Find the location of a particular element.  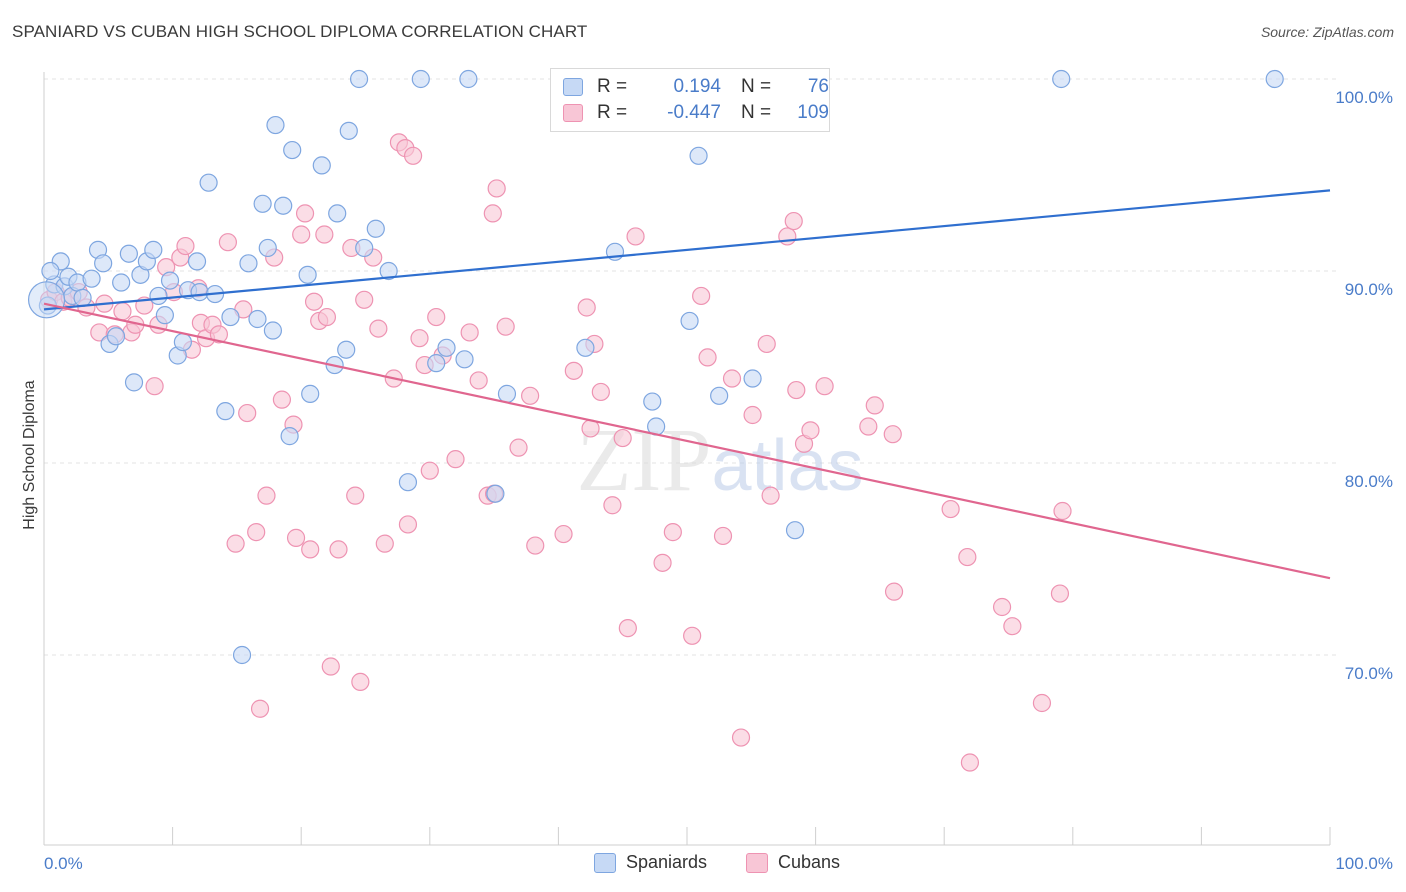

legend-r-label: R = is located at coordinates (612, 112).